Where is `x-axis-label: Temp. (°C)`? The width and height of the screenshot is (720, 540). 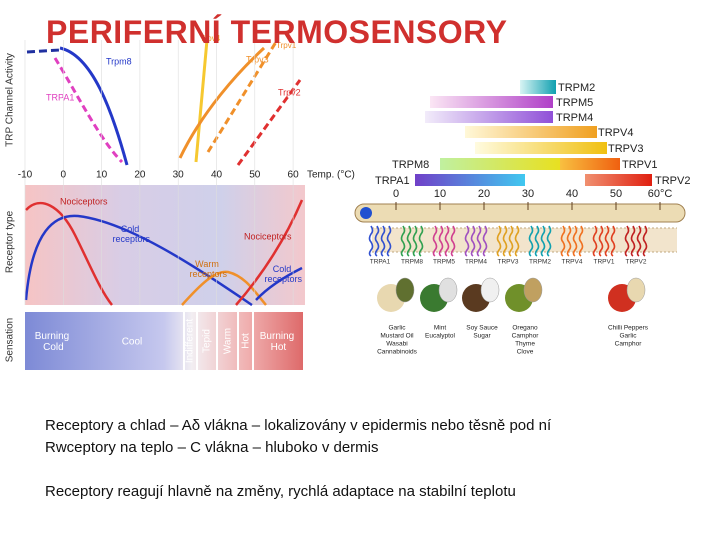
x-axis-label: Temp. (°C) is located at coordinates (331, 175).